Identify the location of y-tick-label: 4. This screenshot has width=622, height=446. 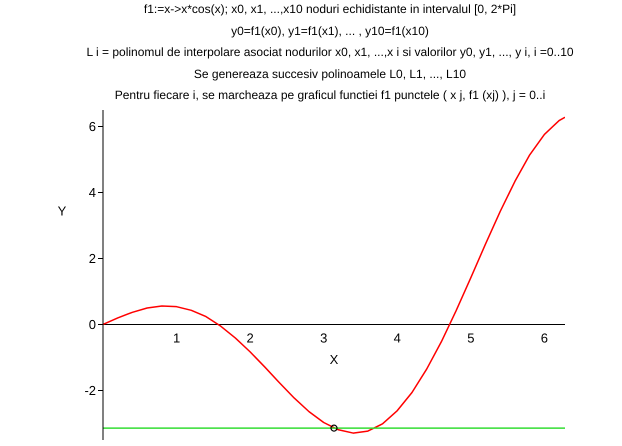
(92, 192).